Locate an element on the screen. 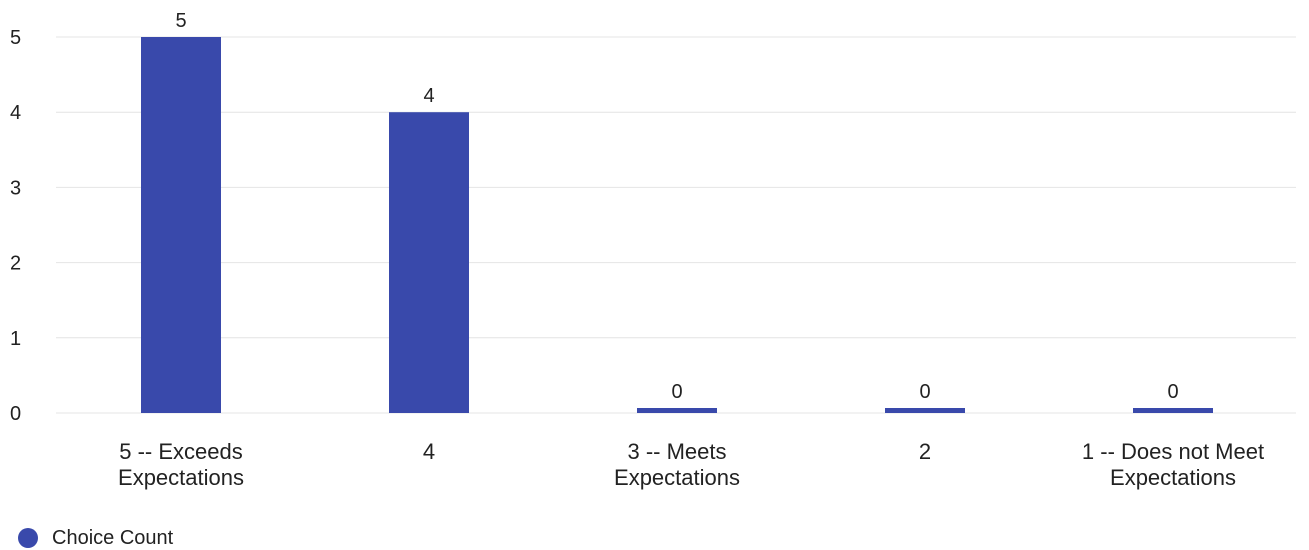 The width and height of the screenshot is (1309, 550). x-tick-label-line: 2 is located at coordinates (925, 451).